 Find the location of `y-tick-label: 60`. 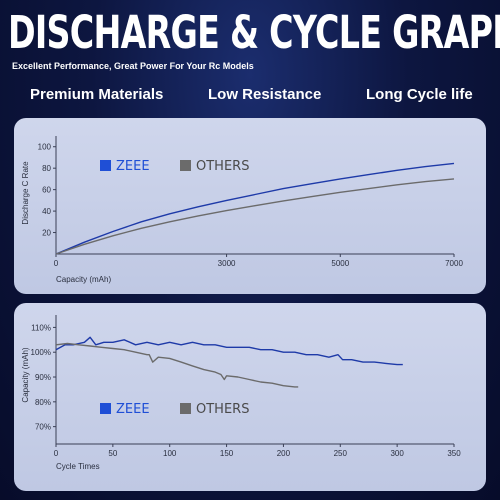

y-tick-label: 60 is located at coordinates (46, 190).